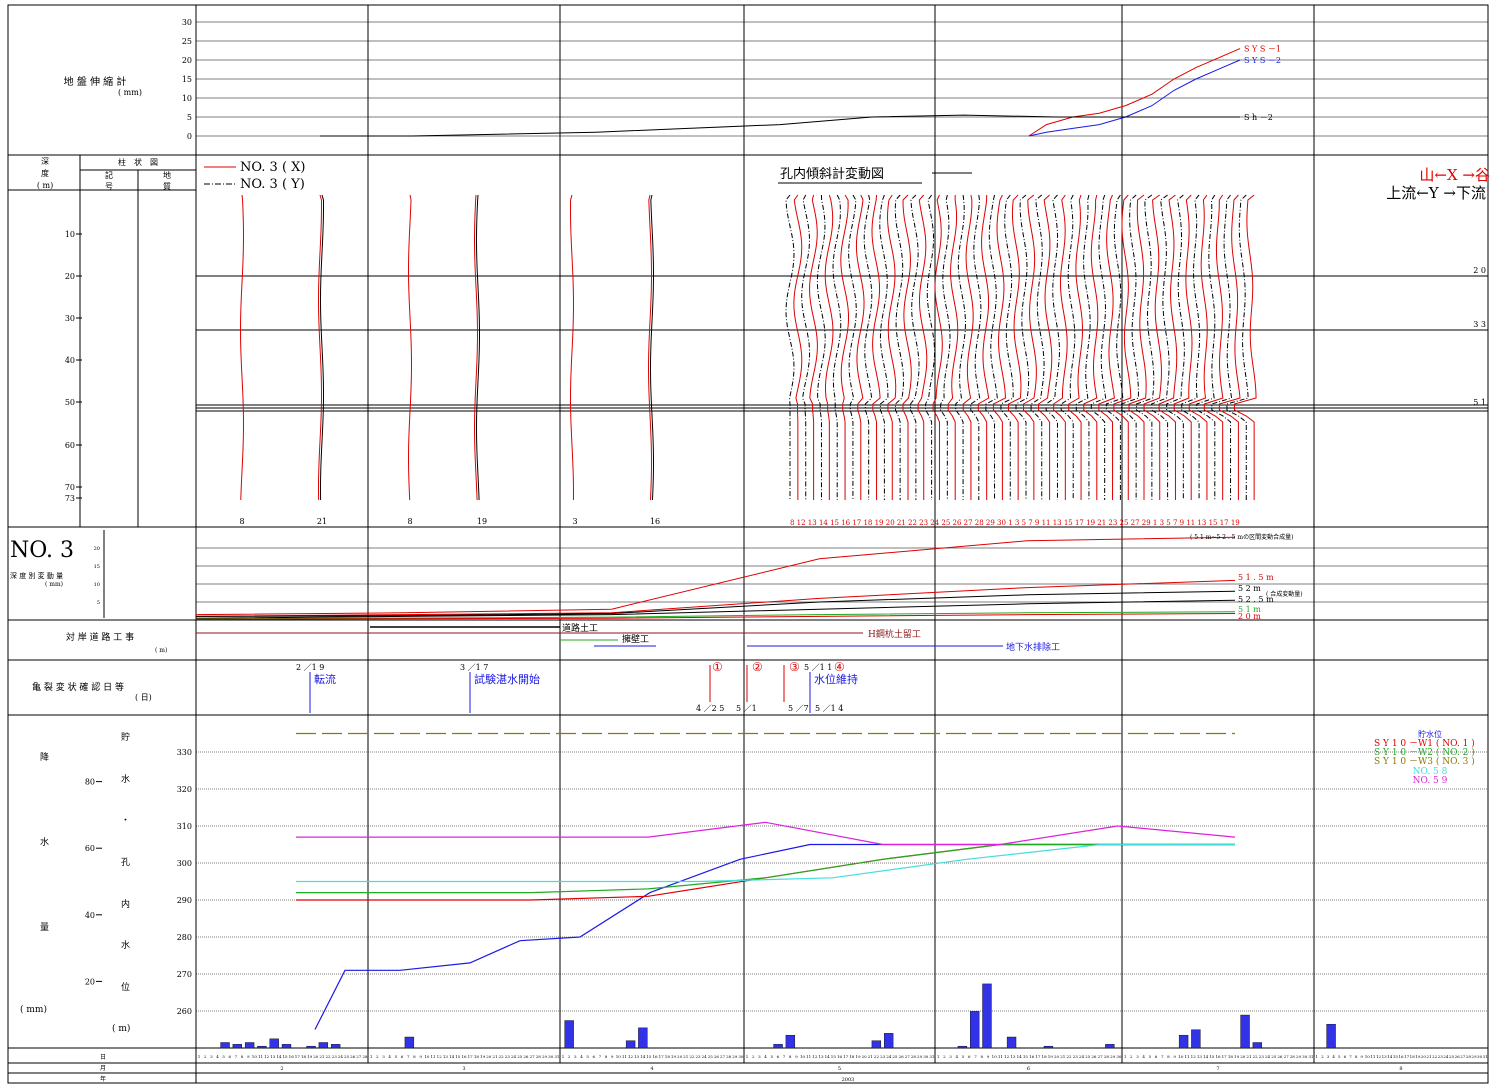 The image size is (1490, 1088). What do you see at coordinates (1424, 761) in the screenshot?
I see `legend-w3: S Y 1 0 －W3 ( NO. 3 )` at bounding box center [1424, 761].